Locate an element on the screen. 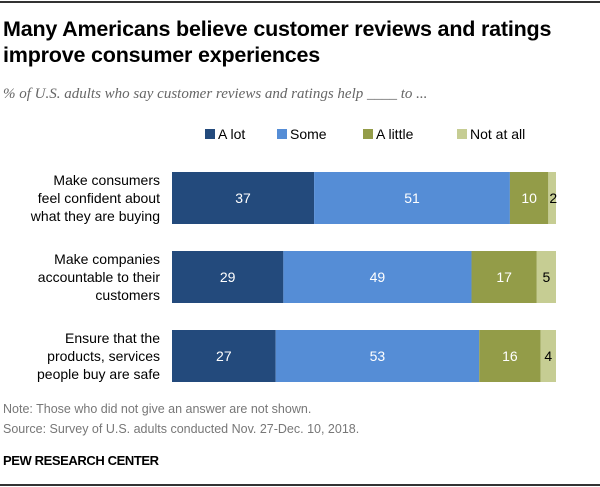 Image resolution: width=600 pixels, height=487 pixels. data-label-not-at-all: 5 is located at coordinates (547, 277).